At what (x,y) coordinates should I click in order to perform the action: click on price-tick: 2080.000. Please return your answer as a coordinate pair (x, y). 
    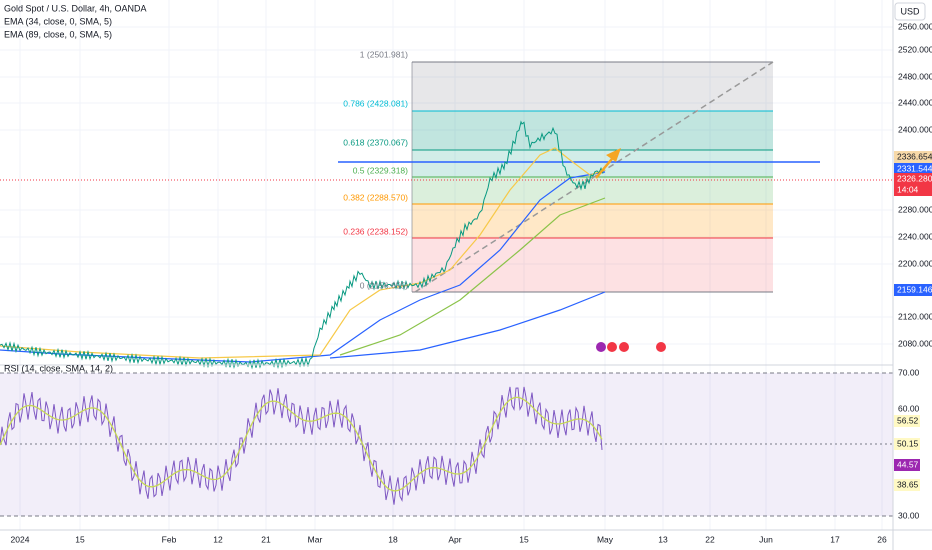
    Looking at the image, I should click on (915, 343).